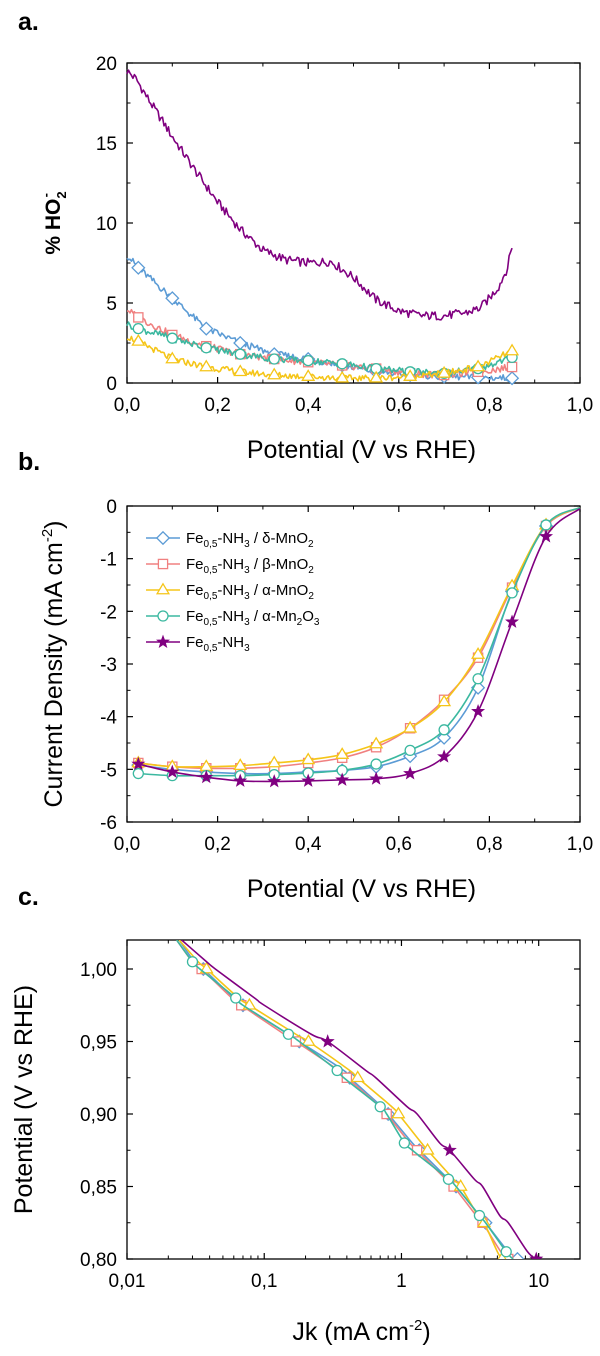 The height and width of the screenshot is (1356, 600). What do you see at coordinates (106, 224) in the screenshot?
I see `y-tick-label: 10` at bounding box center [106, 224].